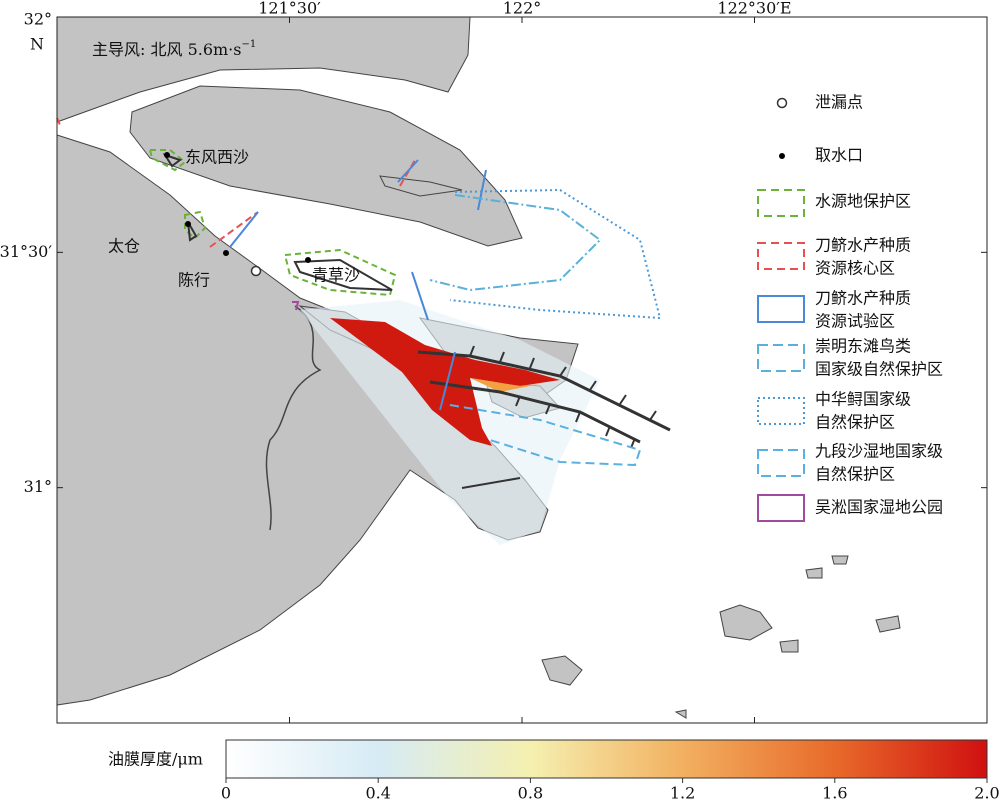  Describe the element at coordinates (256, 271) in the screenshot. I see `leak-point` at that location.